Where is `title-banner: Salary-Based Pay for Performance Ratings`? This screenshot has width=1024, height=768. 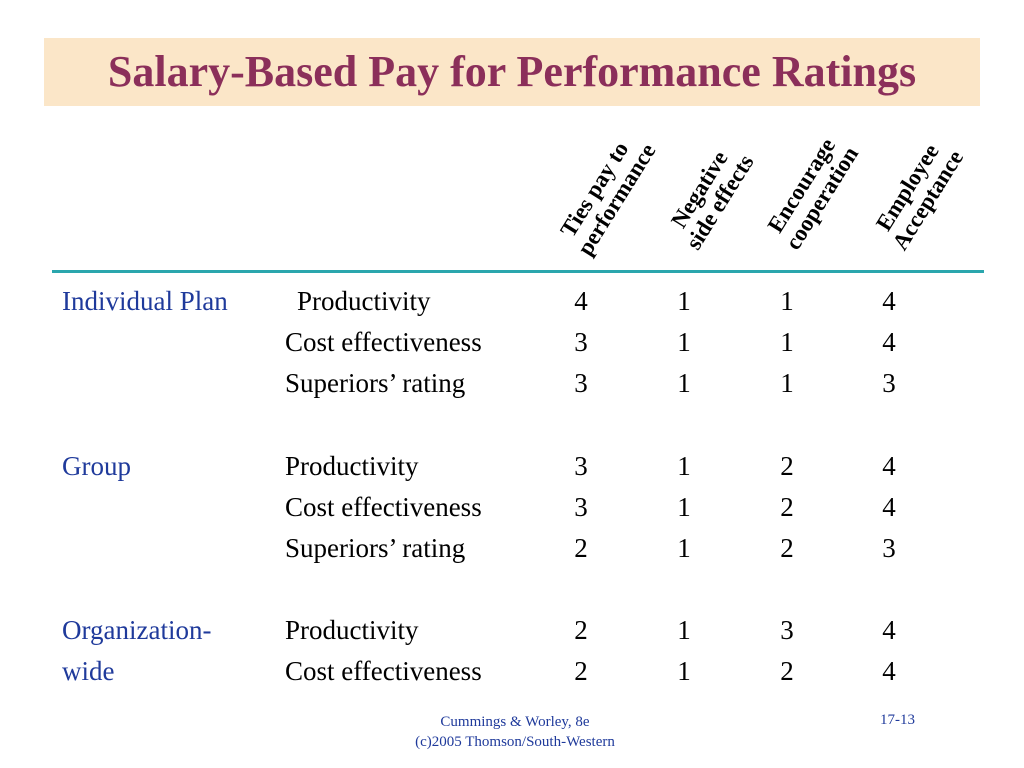 title-banner: Salary-Based Pay for Performance Ratings is located at coordinates (512, 72).